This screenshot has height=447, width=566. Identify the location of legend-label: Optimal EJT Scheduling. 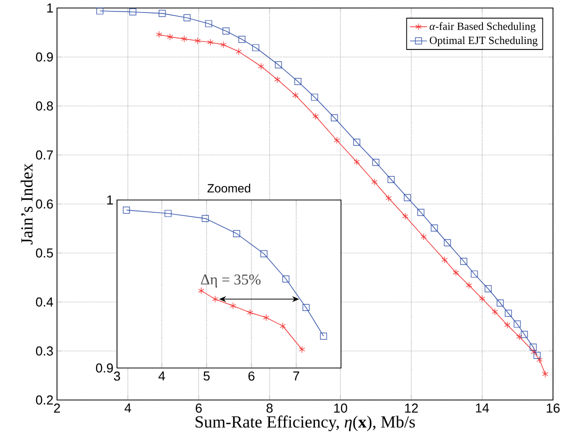
(484, 41).